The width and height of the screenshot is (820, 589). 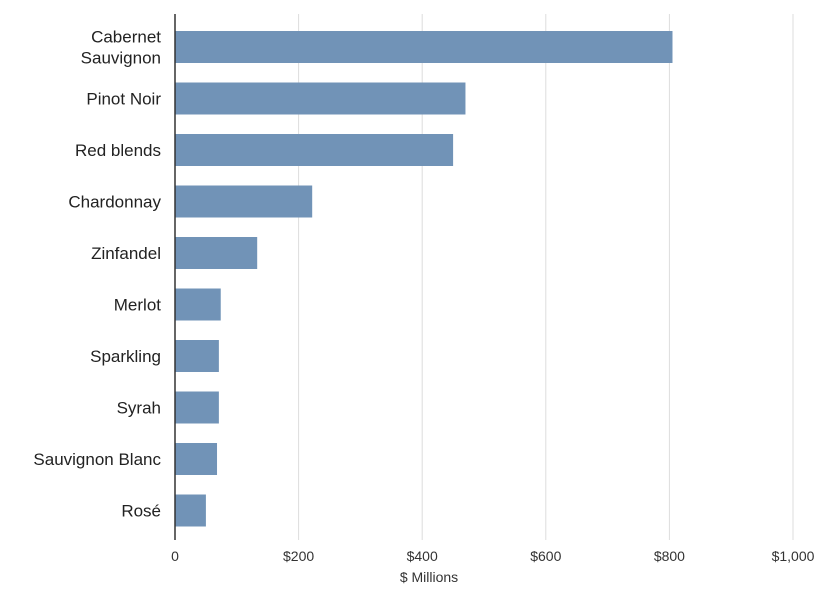 What do you see at coordinates (123, 99) in the screenshot?
I see `category-label: Pinot Noir` at bounding box center [123, 99].